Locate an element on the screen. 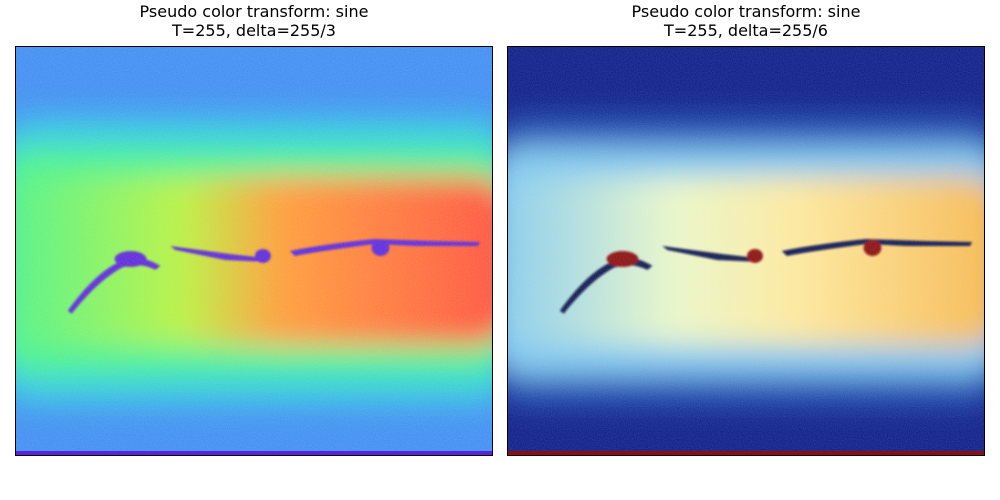 Image resolution: width=1000 pixels, height=500 pixels. panel-title-line2: T=255, delta=255/3 is located at coordinates (254, 30).